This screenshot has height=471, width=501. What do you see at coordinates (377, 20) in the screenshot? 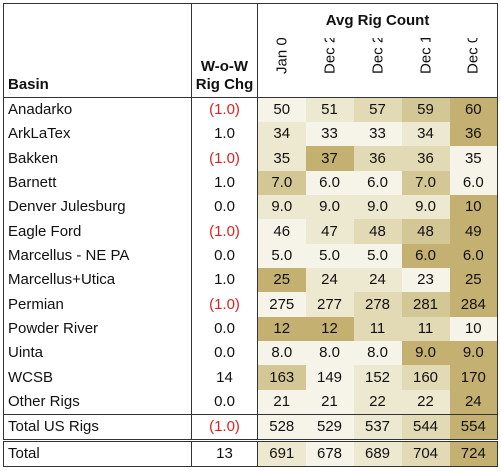
I see `avg-rig-count-header: Avg Rig Count` at bounding box center [377, 20].